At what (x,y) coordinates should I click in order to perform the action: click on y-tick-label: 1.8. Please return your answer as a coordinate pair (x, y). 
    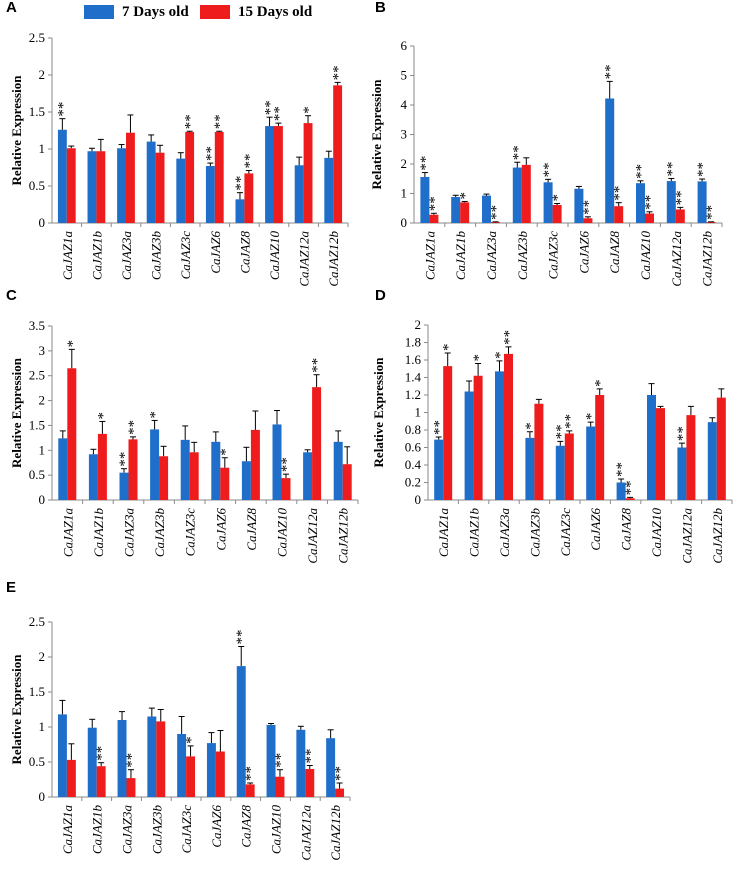
    Looking at the image, I should click on (413, 342).